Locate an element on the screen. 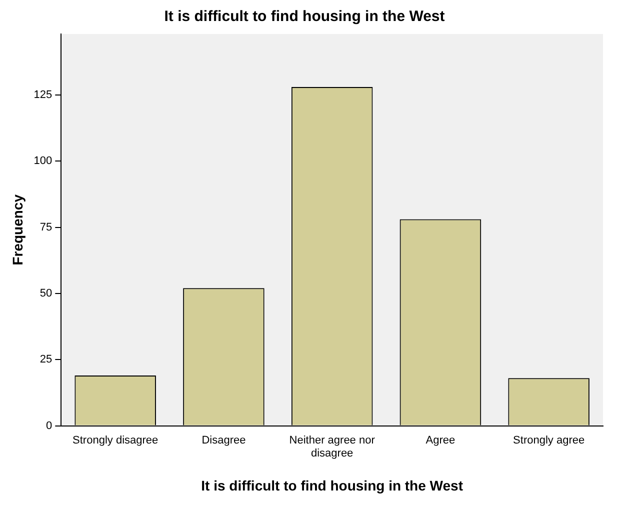  y-axis-title: Frequency is located at coordinates (17, 230).